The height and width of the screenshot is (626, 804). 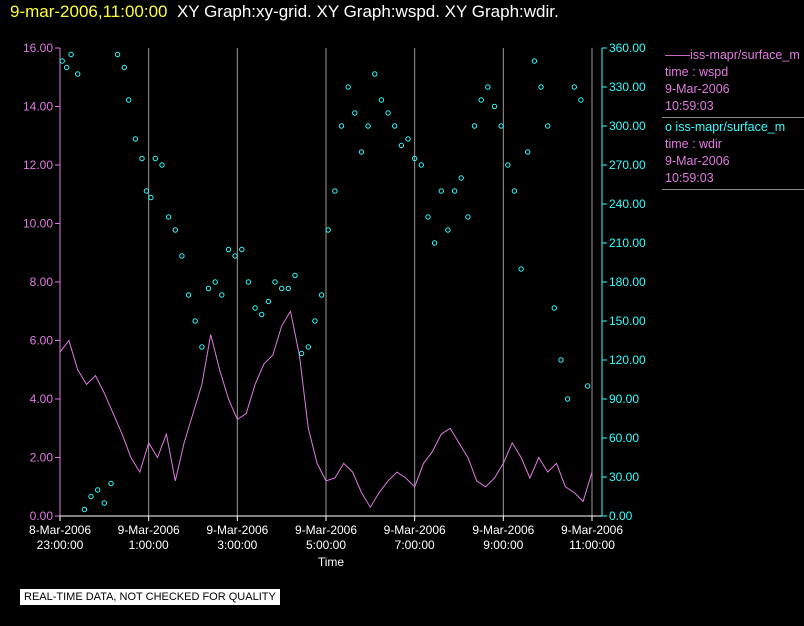 I want to click on right-tick-label-12: 360.00, so click(x=627, y=48).